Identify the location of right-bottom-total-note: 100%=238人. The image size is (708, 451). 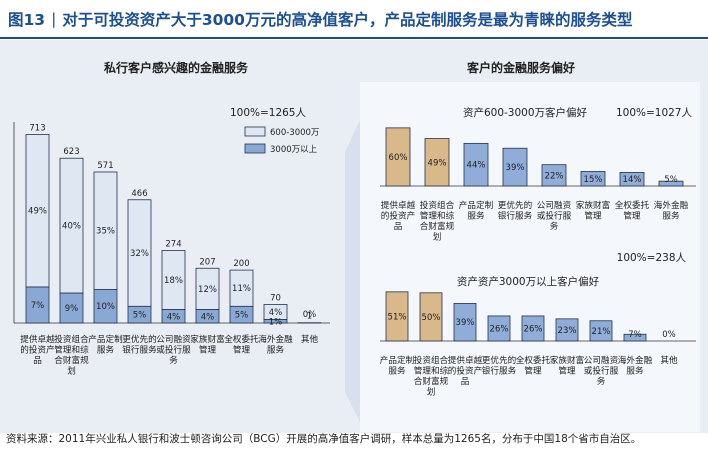
(652, 258).